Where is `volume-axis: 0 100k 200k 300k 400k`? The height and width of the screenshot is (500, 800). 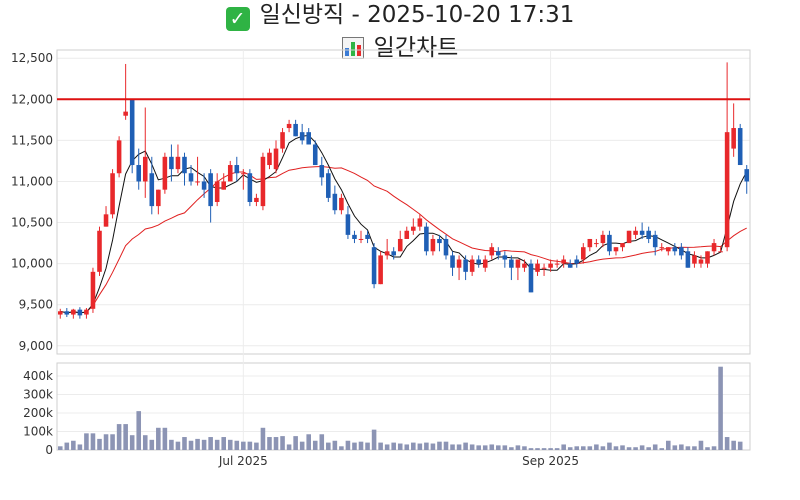
volume-axis: 0 100k 200k 300k 400k is located at coordinates (38, 413).